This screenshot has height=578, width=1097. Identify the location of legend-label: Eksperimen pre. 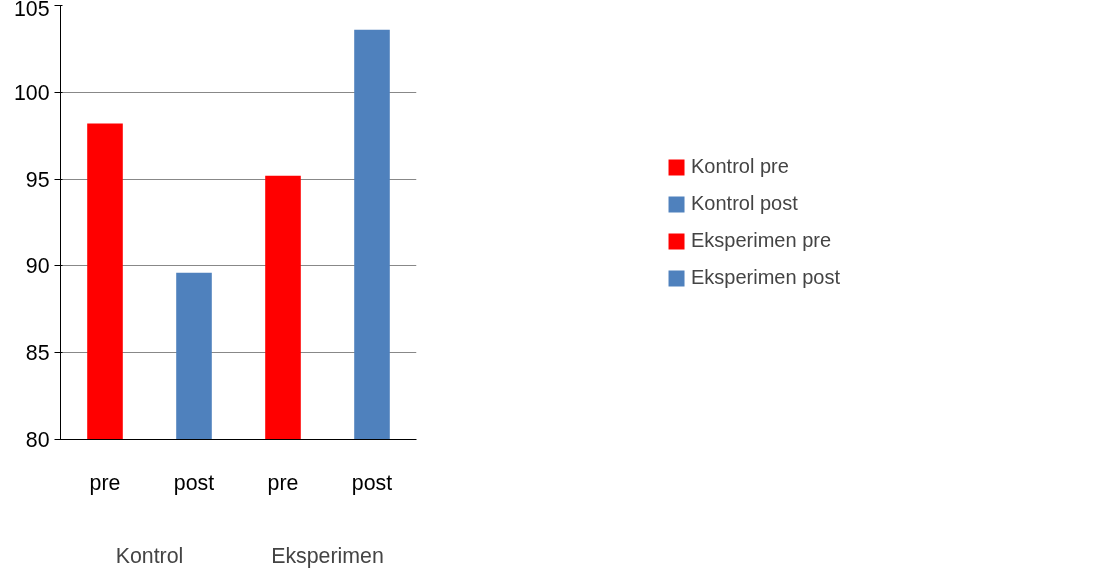
(761, 240).